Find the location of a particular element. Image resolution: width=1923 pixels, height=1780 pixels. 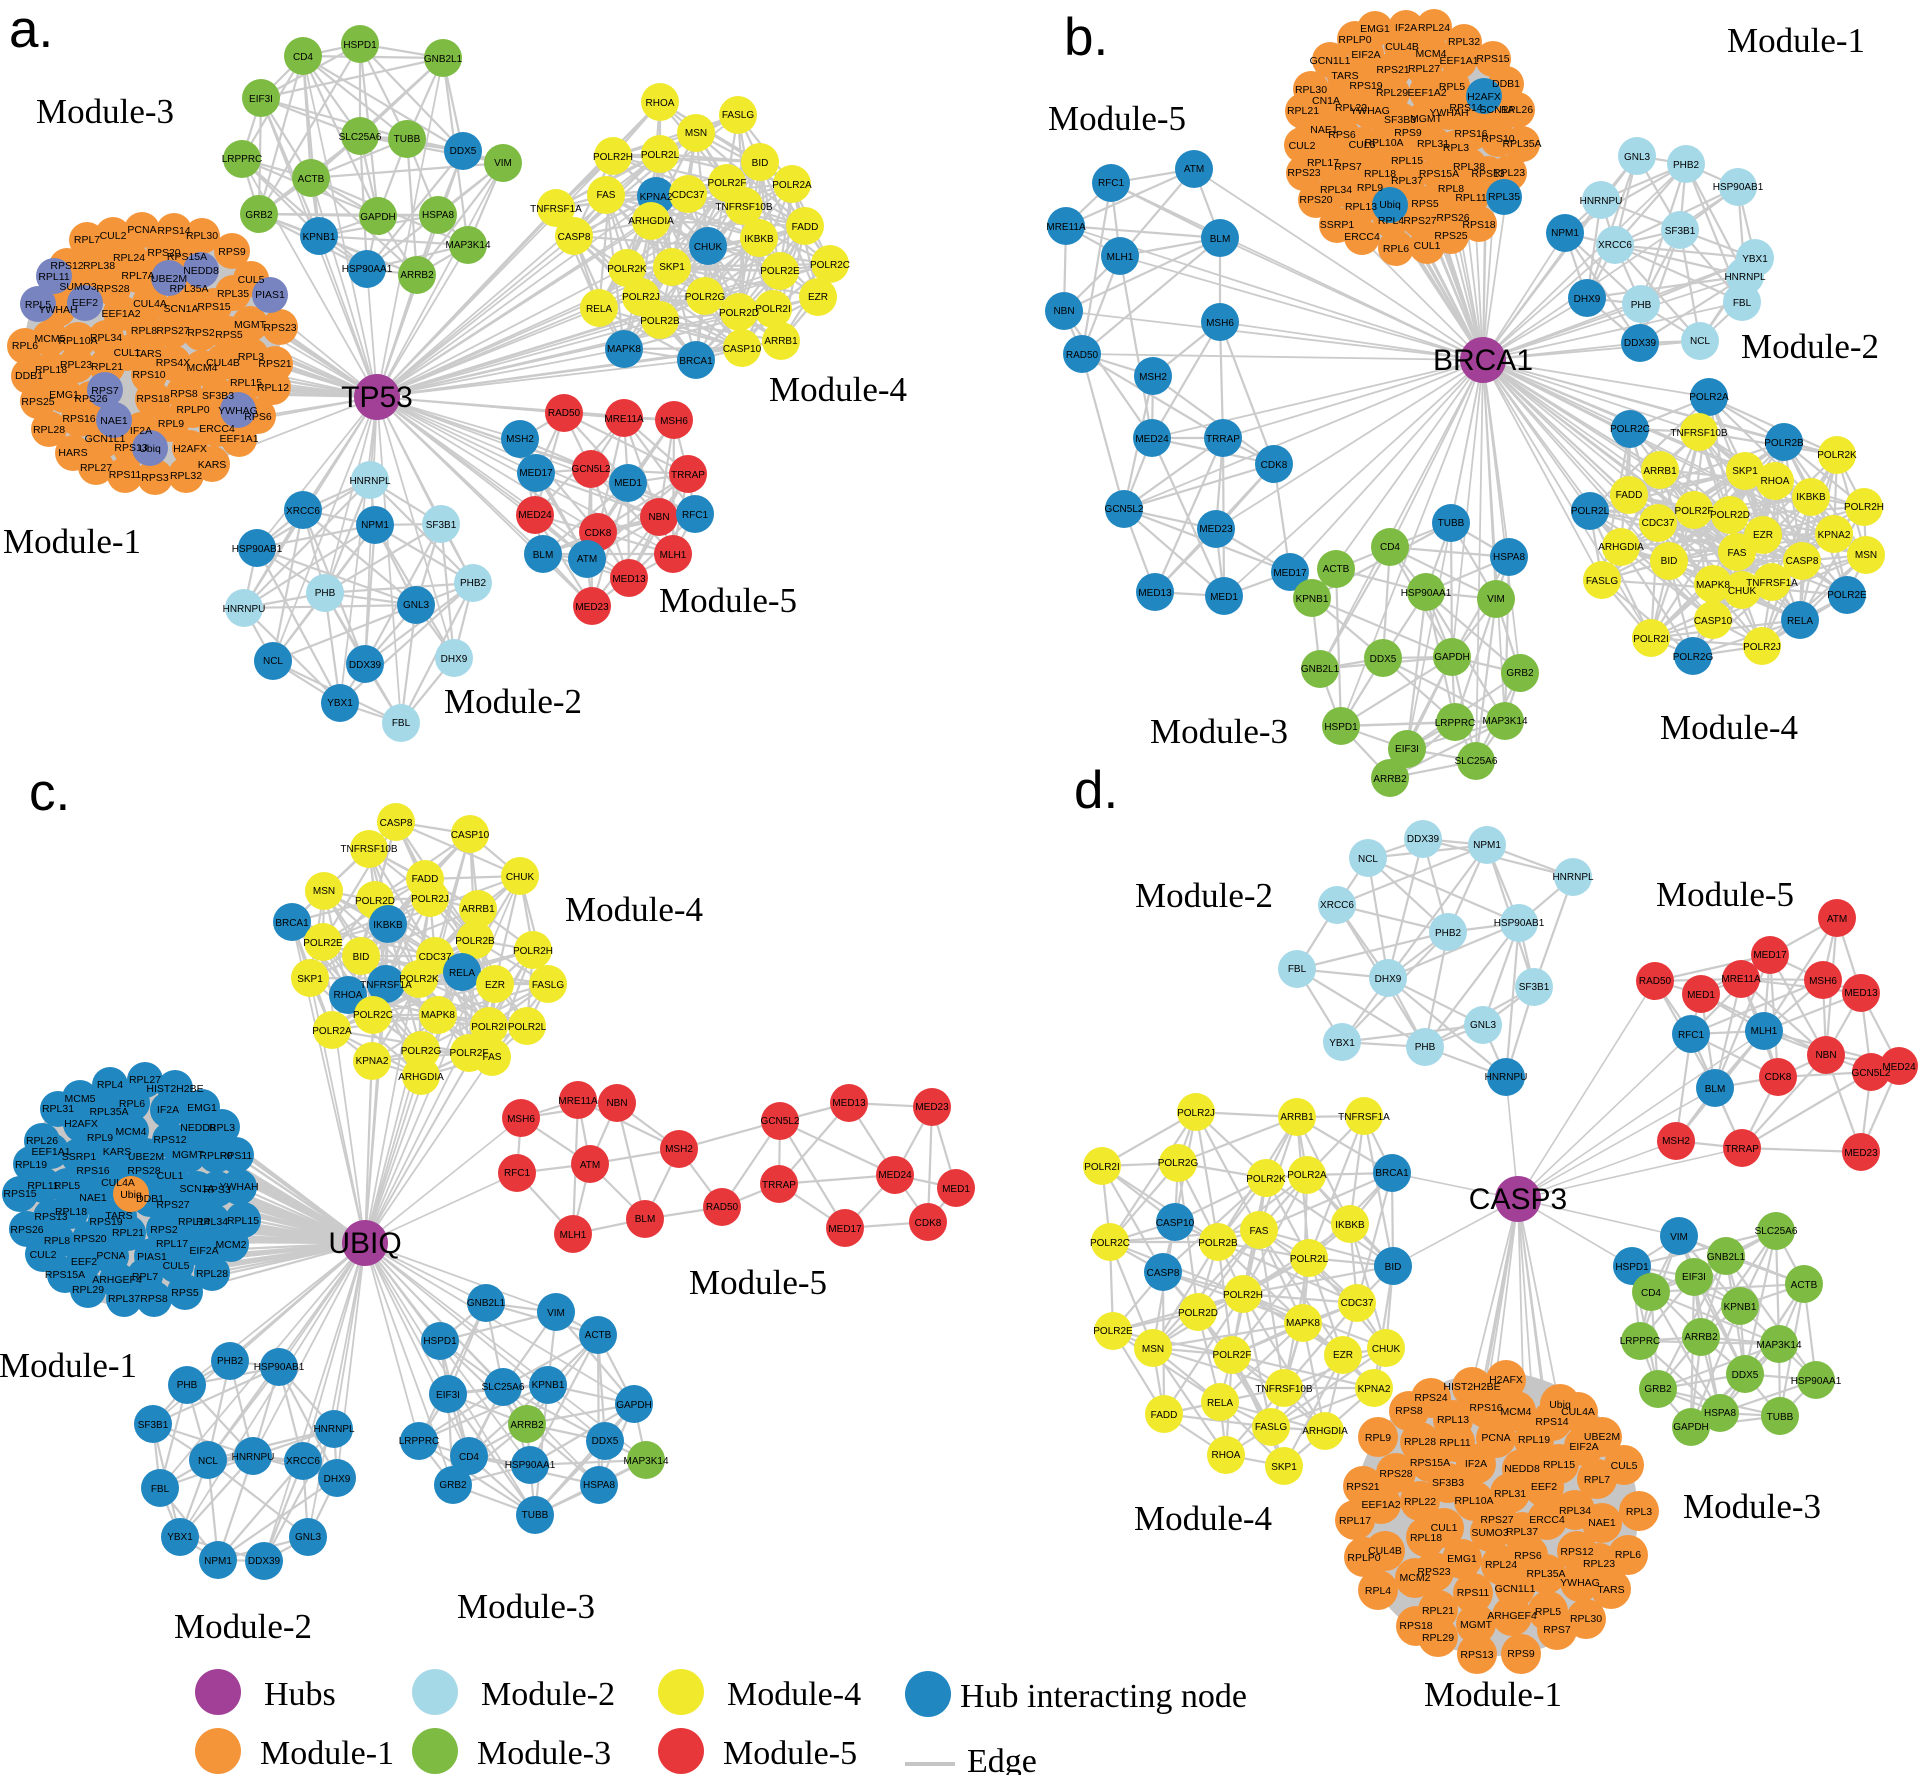

svg-text: POLR2D is located at coordinates (739, 313).